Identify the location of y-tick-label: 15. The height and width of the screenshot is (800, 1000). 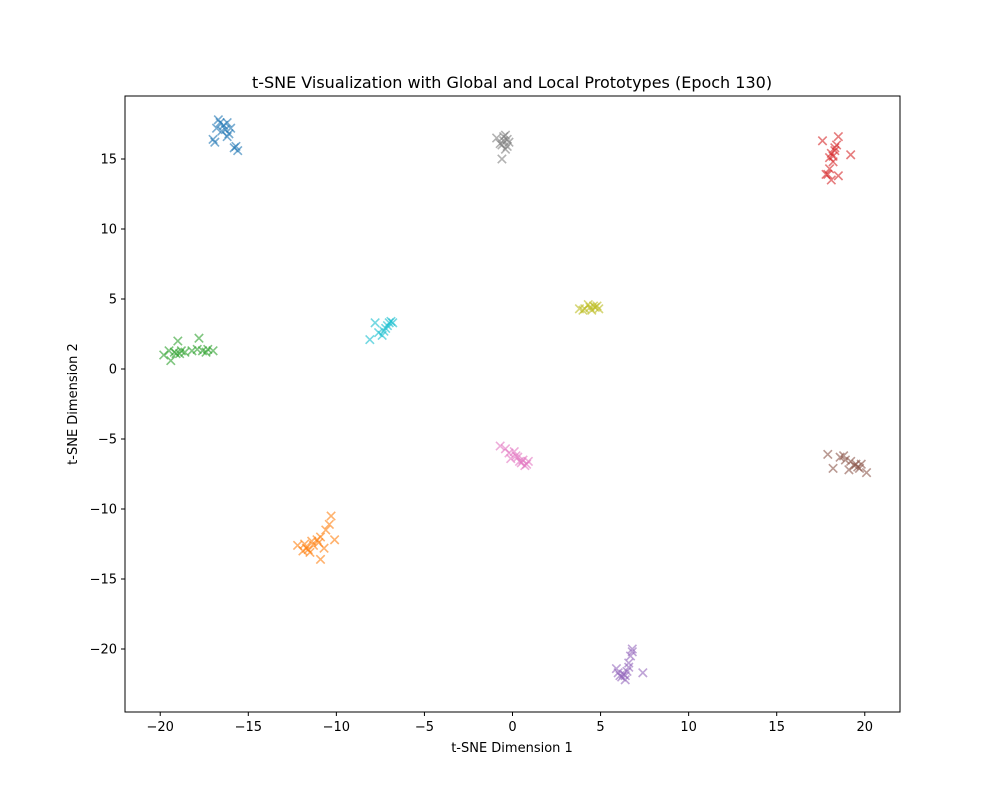
(108, 160).